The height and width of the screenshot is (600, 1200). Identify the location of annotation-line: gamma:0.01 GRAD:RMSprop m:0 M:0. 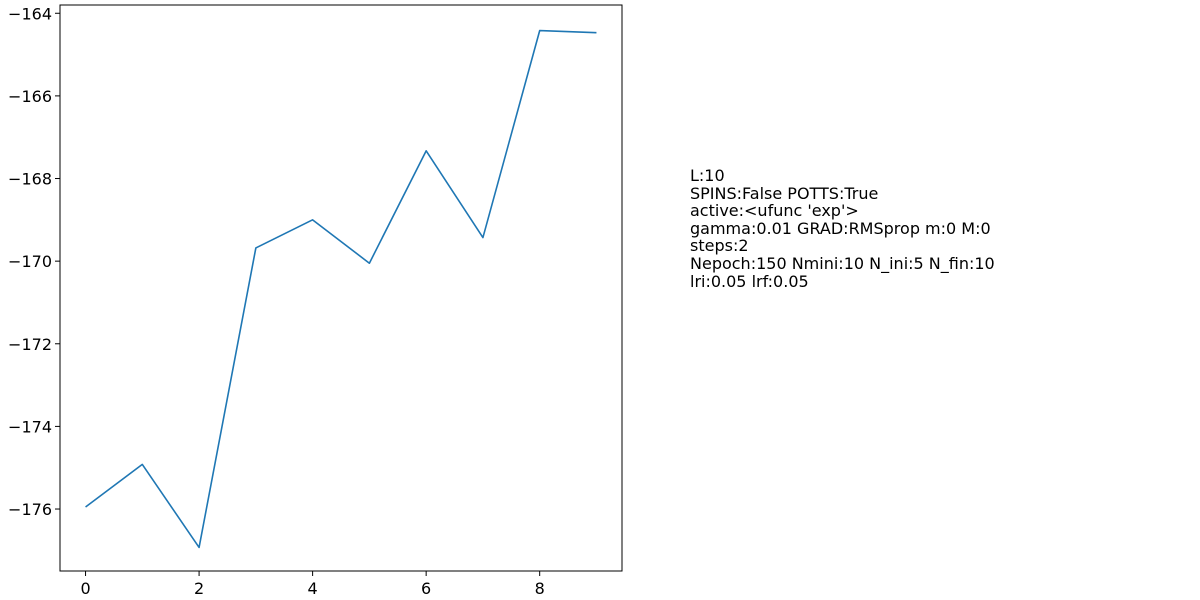
(840, 228).